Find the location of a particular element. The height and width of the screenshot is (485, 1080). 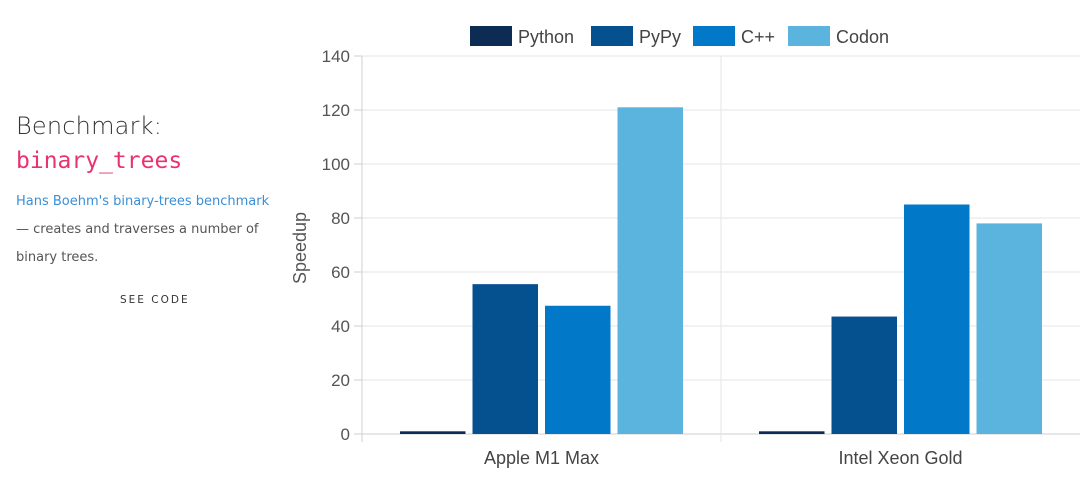

y-tick-label: 100 is located at coordinates (336, 164).